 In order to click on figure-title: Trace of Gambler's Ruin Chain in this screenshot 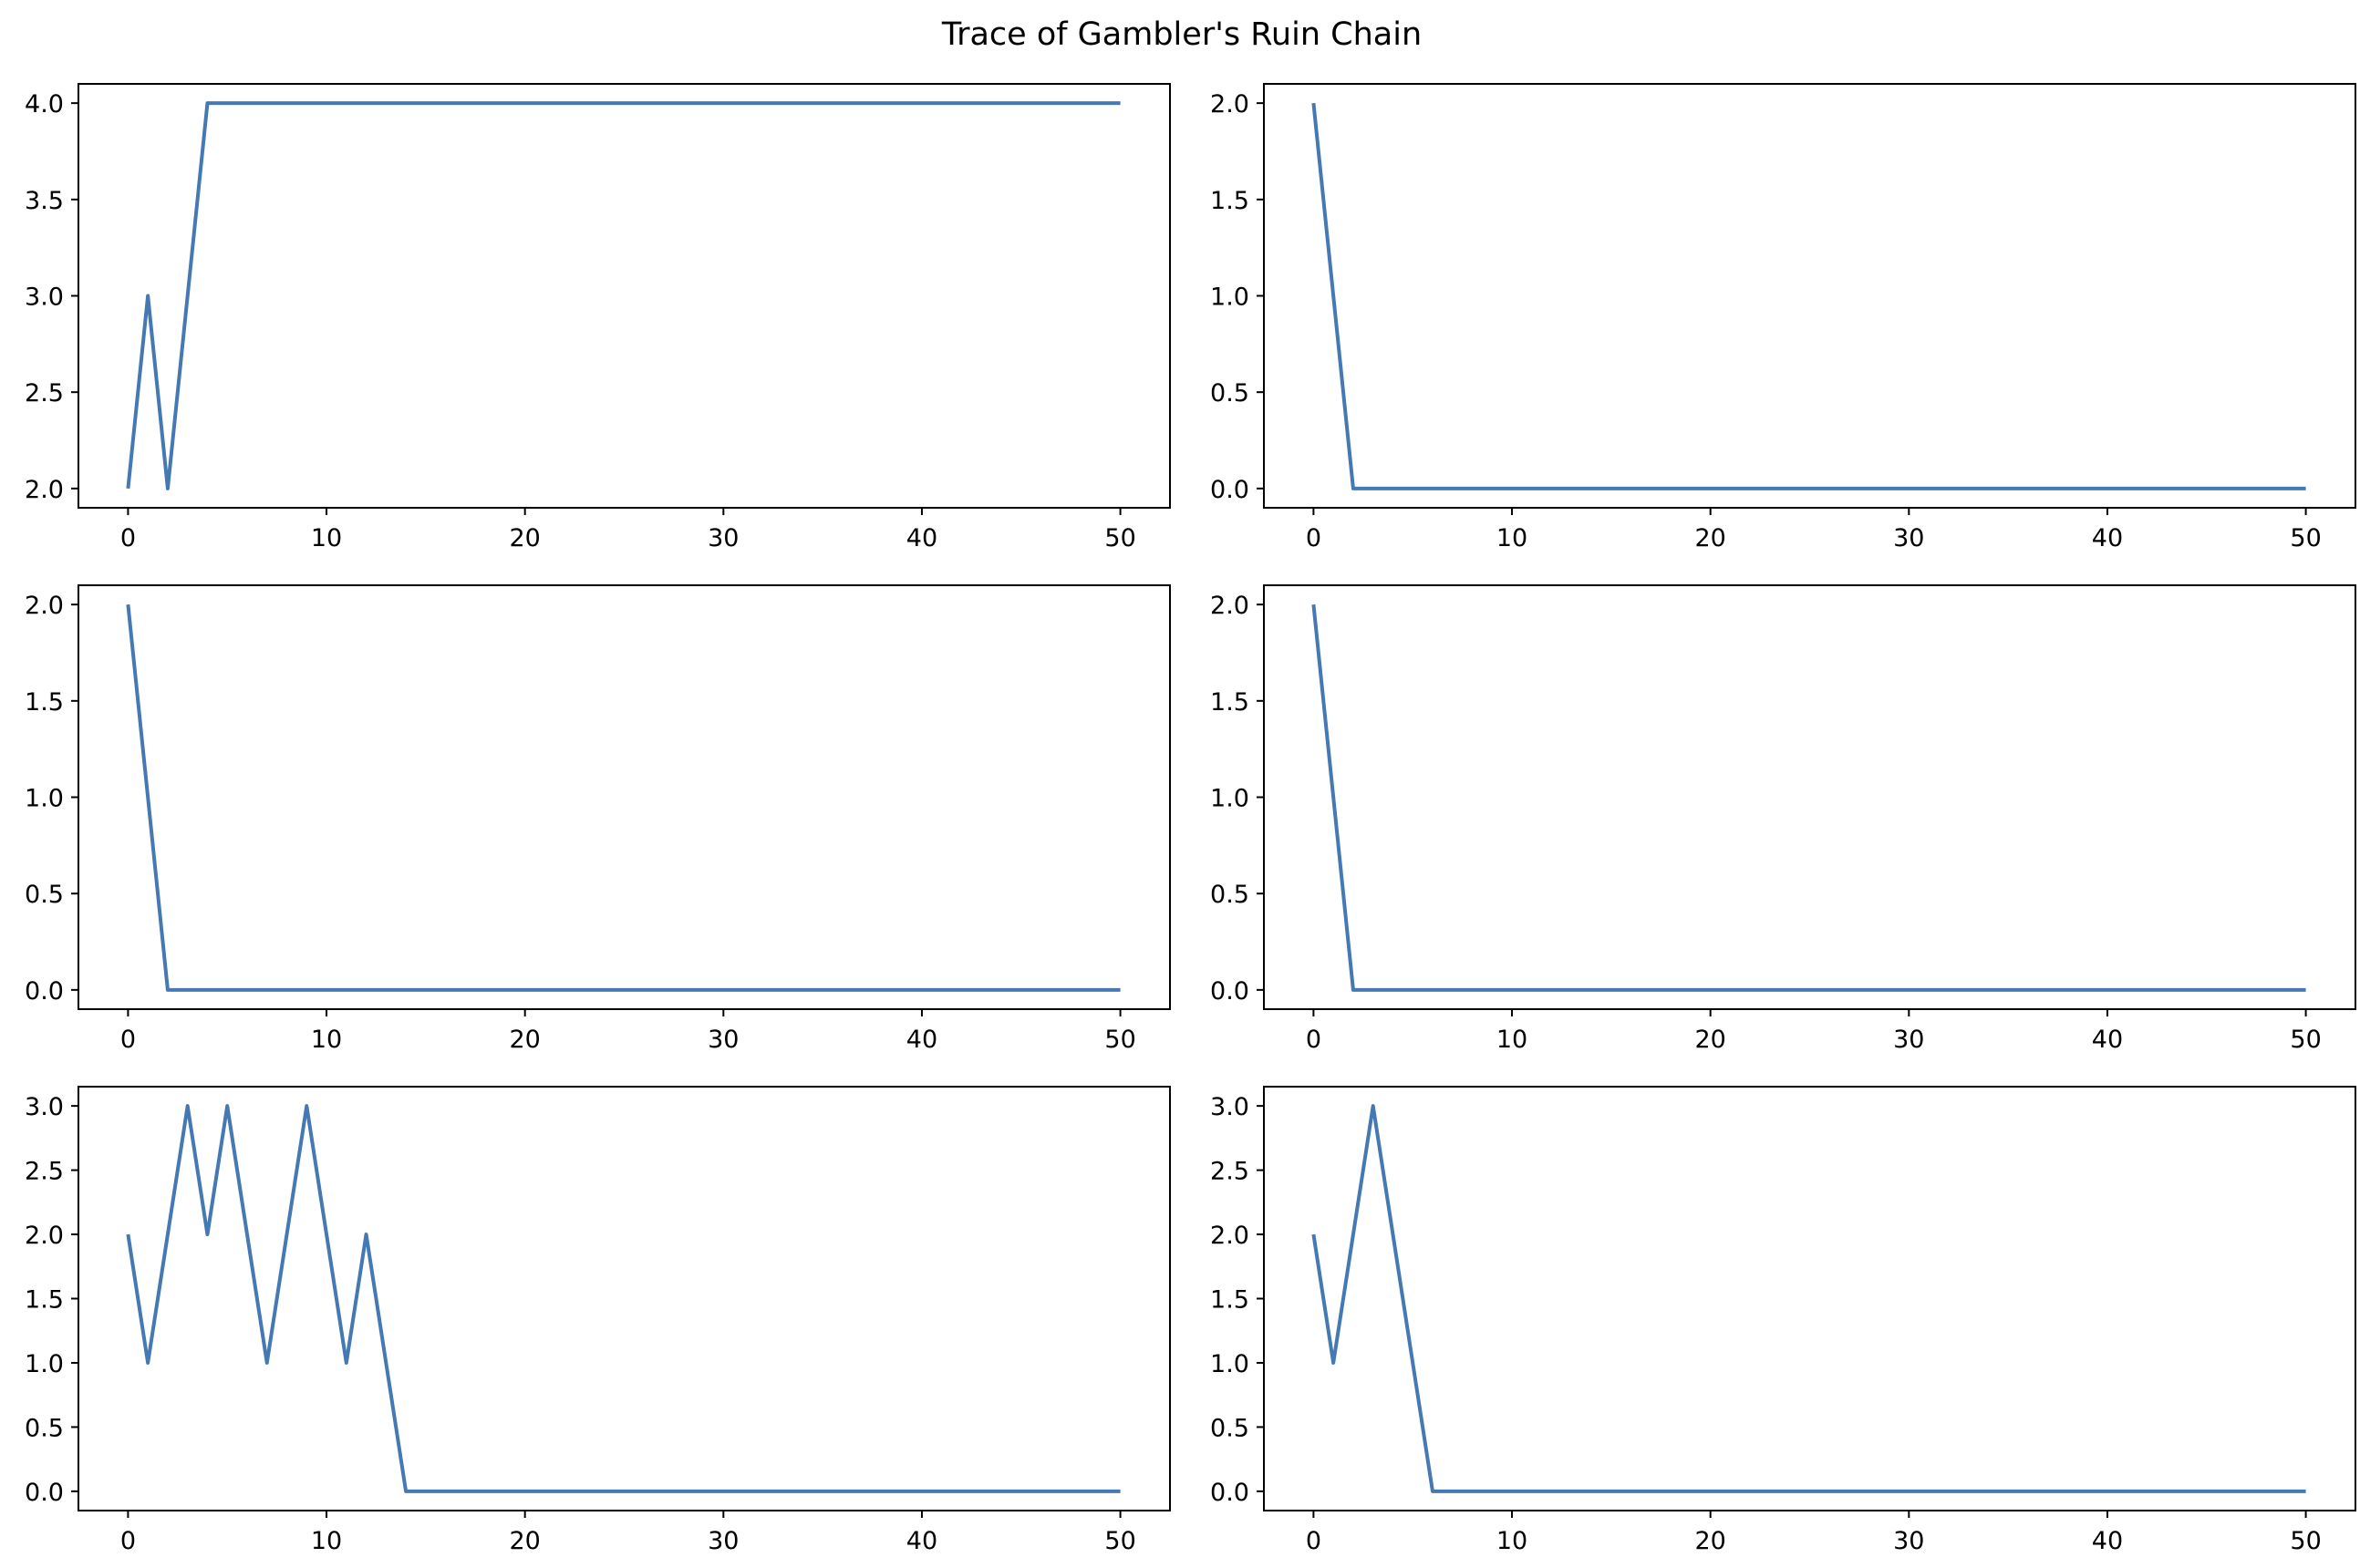, I will do `click(1181, 34)`.